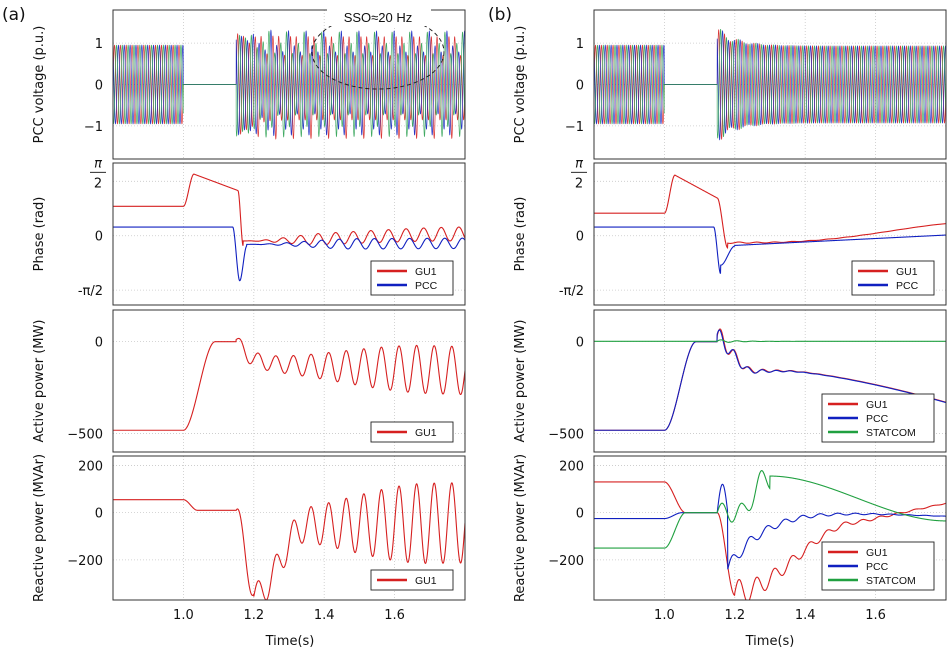  I want to click on x-axis-label-b: Time(s), so click(770, 641).